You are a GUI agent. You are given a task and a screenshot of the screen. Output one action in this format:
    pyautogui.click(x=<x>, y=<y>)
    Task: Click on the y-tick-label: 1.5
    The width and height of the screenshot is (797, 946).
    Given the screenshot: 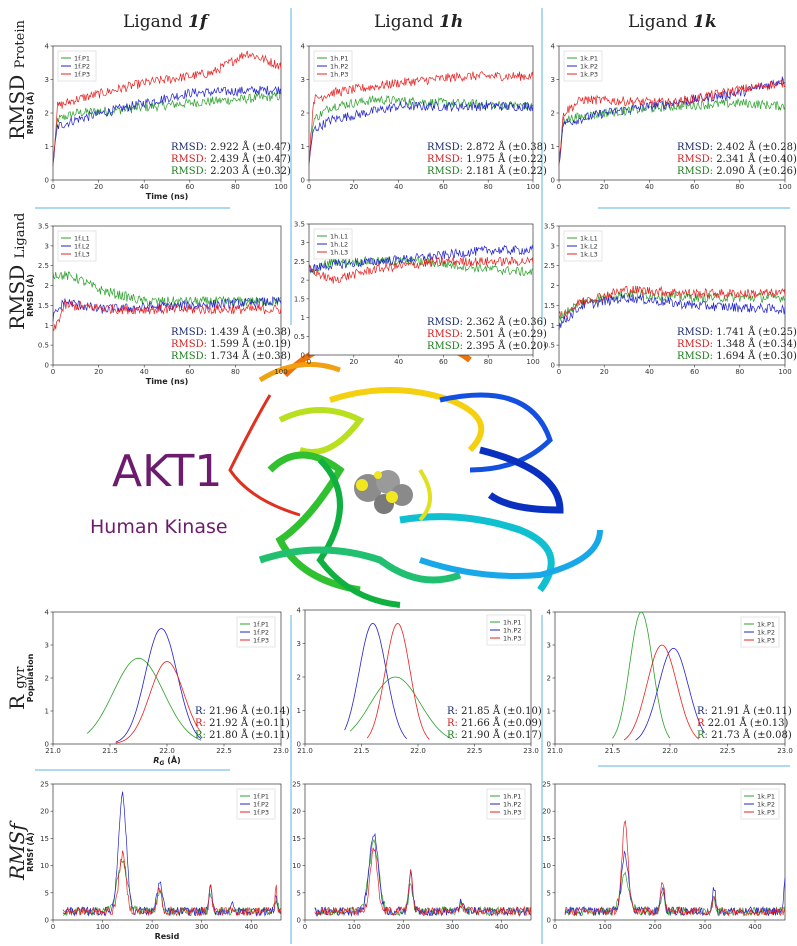 What is the action you would take?
    pyautogui.click(x=549, y=306)
    